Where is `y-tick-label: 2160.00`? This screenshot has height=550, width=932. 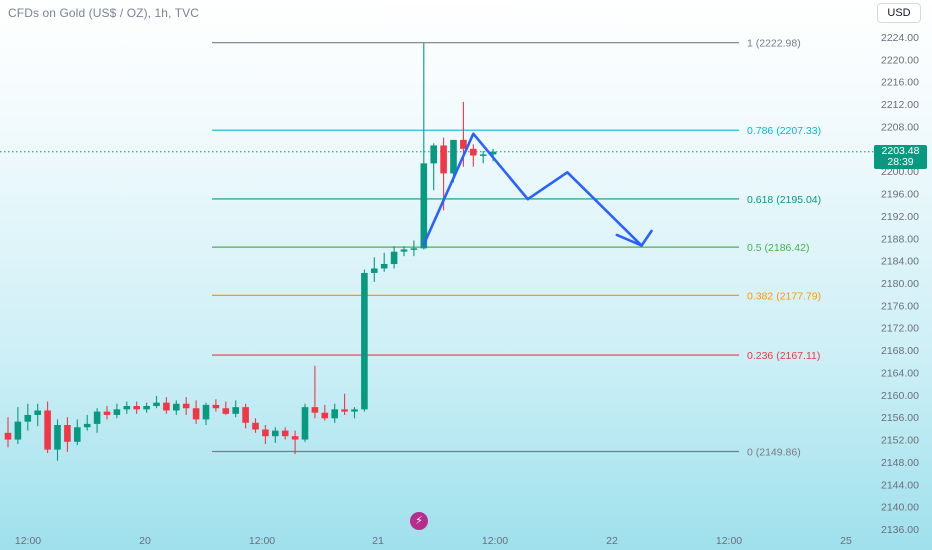
y-tick-label: 2160.00 is located at coordinates (900, 396).